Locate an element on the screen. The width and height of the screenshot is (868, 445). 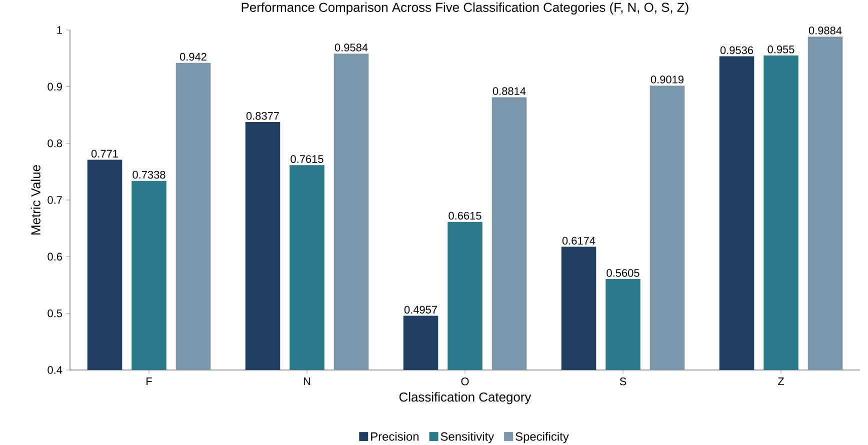
y-tick-label: 0.6 is located at coordinates (55, 256).